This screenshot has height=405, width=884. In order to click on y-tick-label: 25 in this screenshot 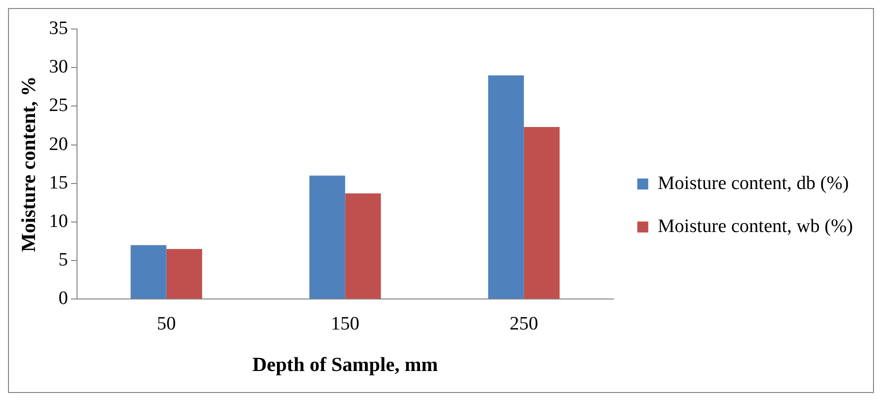, I will do `click(58, 105)`.